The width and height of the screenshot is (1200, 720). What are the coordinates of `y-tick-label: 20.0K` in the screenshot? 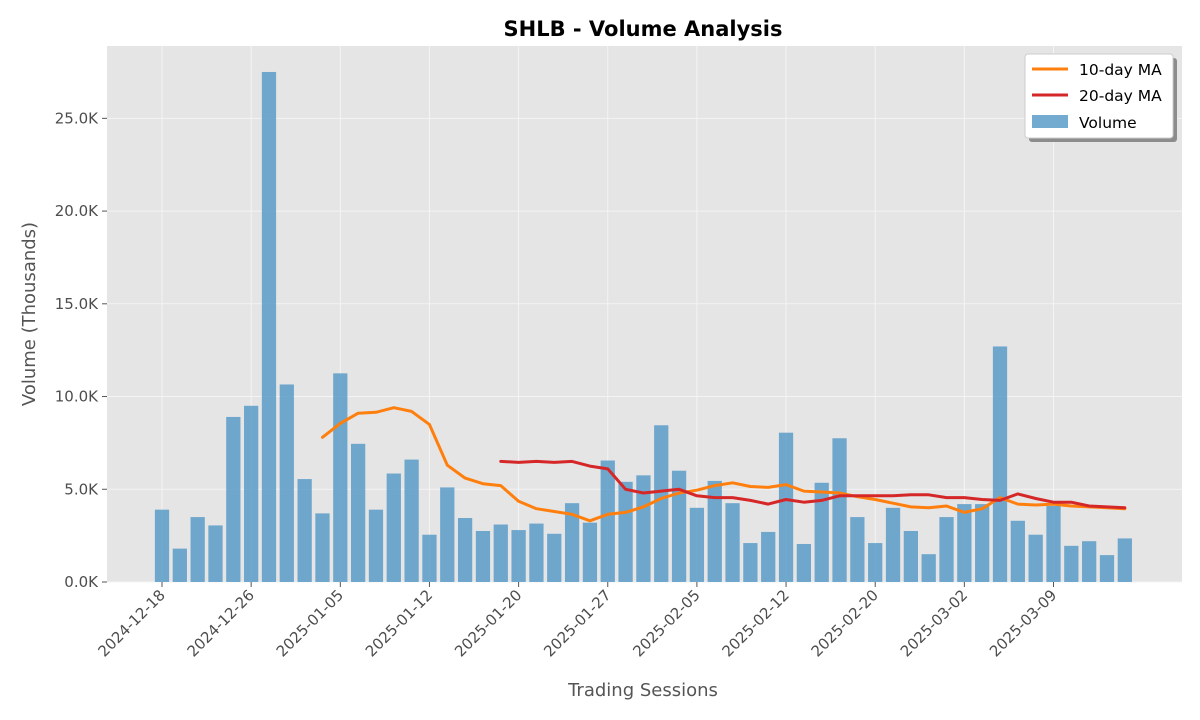 It's located at (77, 211).